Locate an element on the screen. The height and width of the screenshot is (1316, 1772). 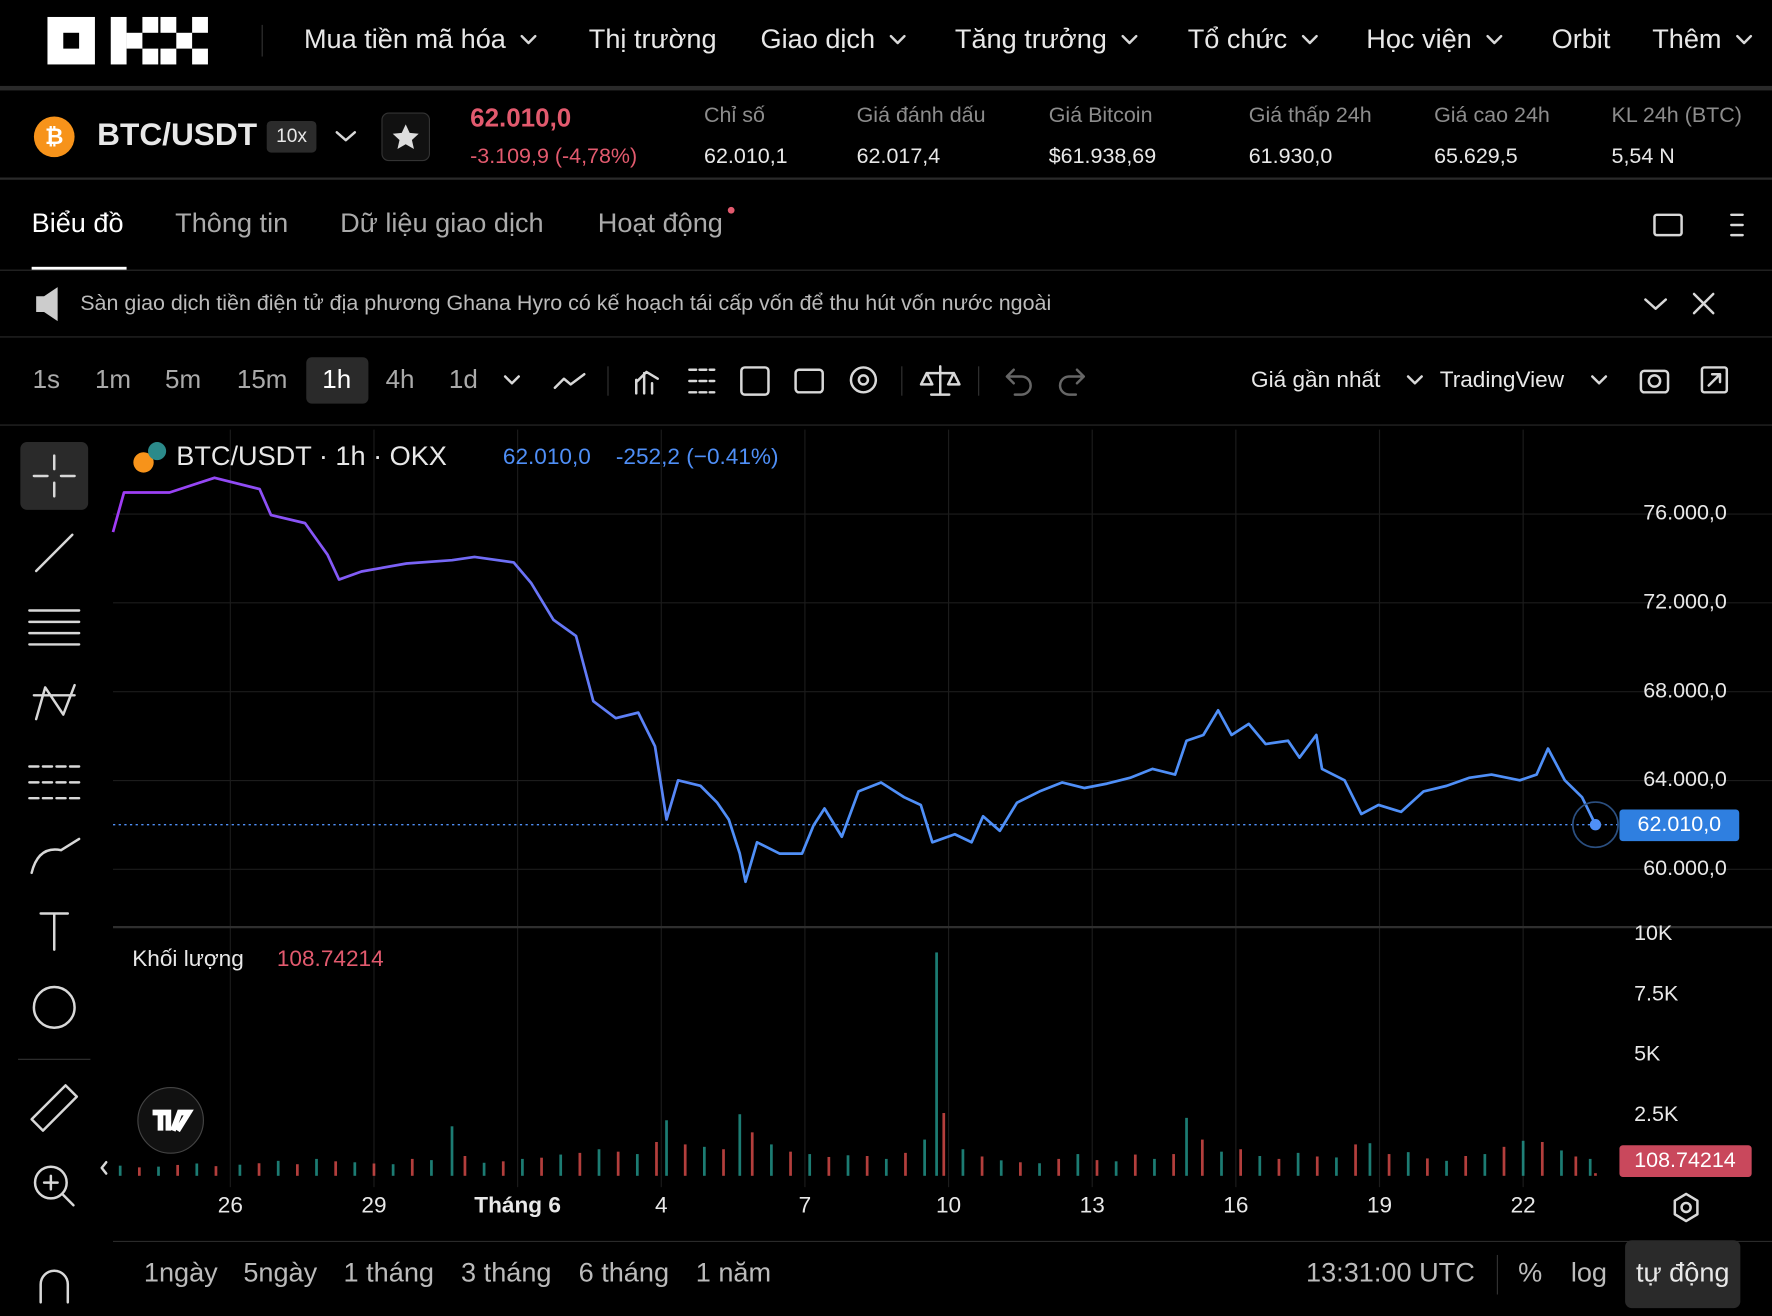
interval: 1s is located at coordinates (46, 379).